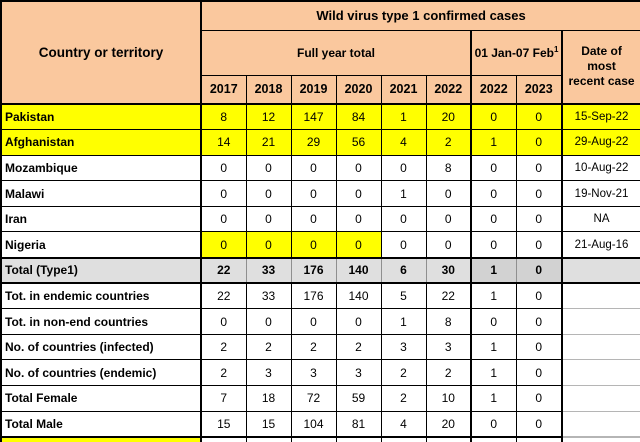  I want to click on janfeb-group-label: 01 Jan-07 Feb, so click(514, 53).